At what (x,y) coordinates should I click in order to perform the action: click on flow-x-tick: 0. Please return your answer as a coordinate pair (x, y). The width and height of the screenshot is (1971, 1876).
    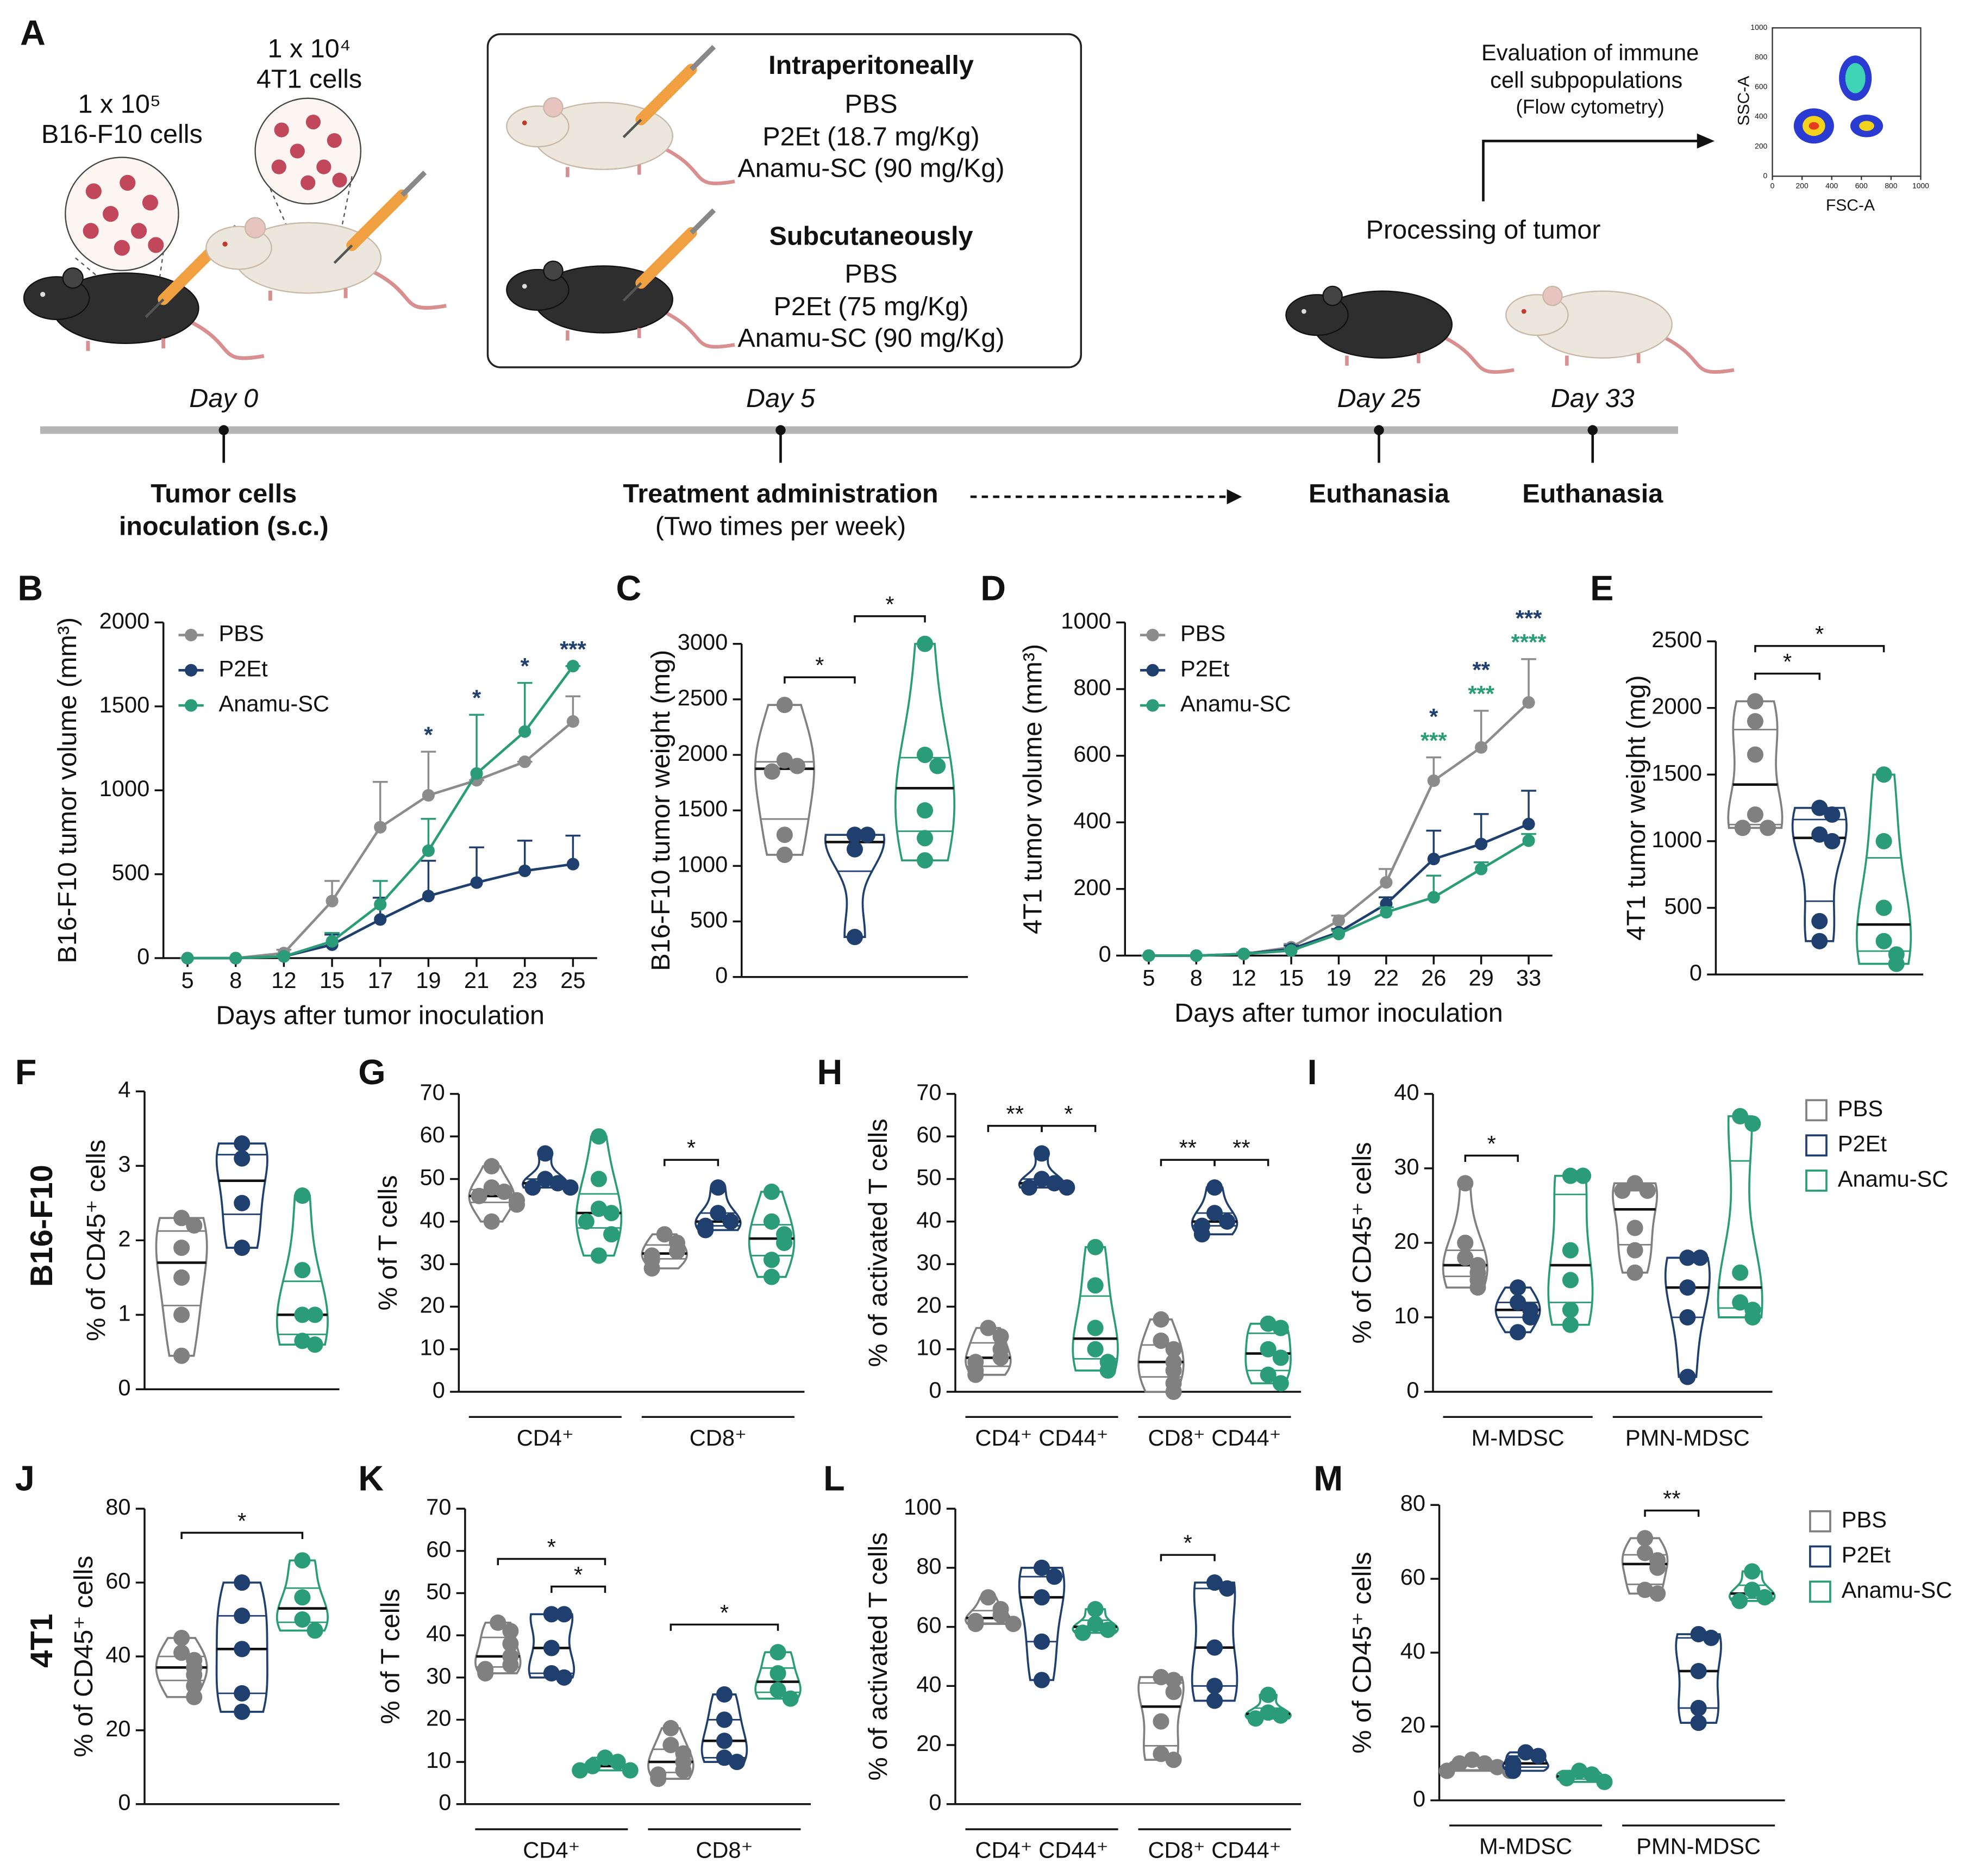
    Looking at the image, I should click on (1772, 185).